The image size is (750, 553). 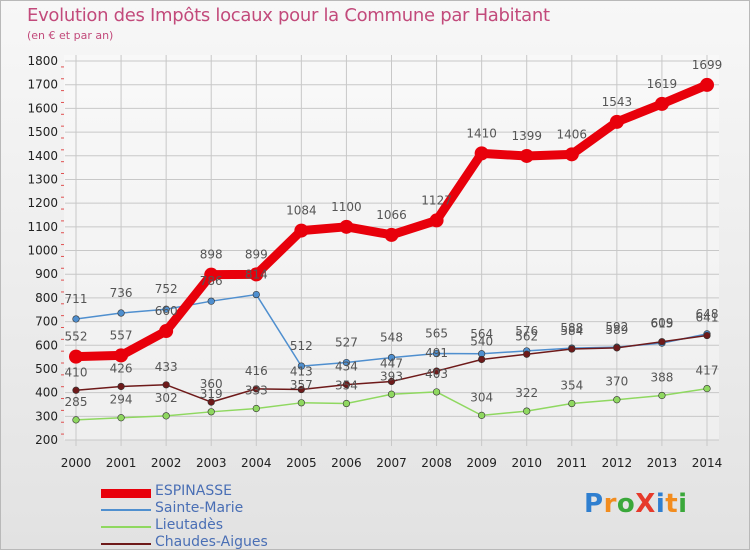 What do you see at coordinates (121, 463) in the screenshot?
I see `x-tick-label: 2001` at bounding box center [121, 463].